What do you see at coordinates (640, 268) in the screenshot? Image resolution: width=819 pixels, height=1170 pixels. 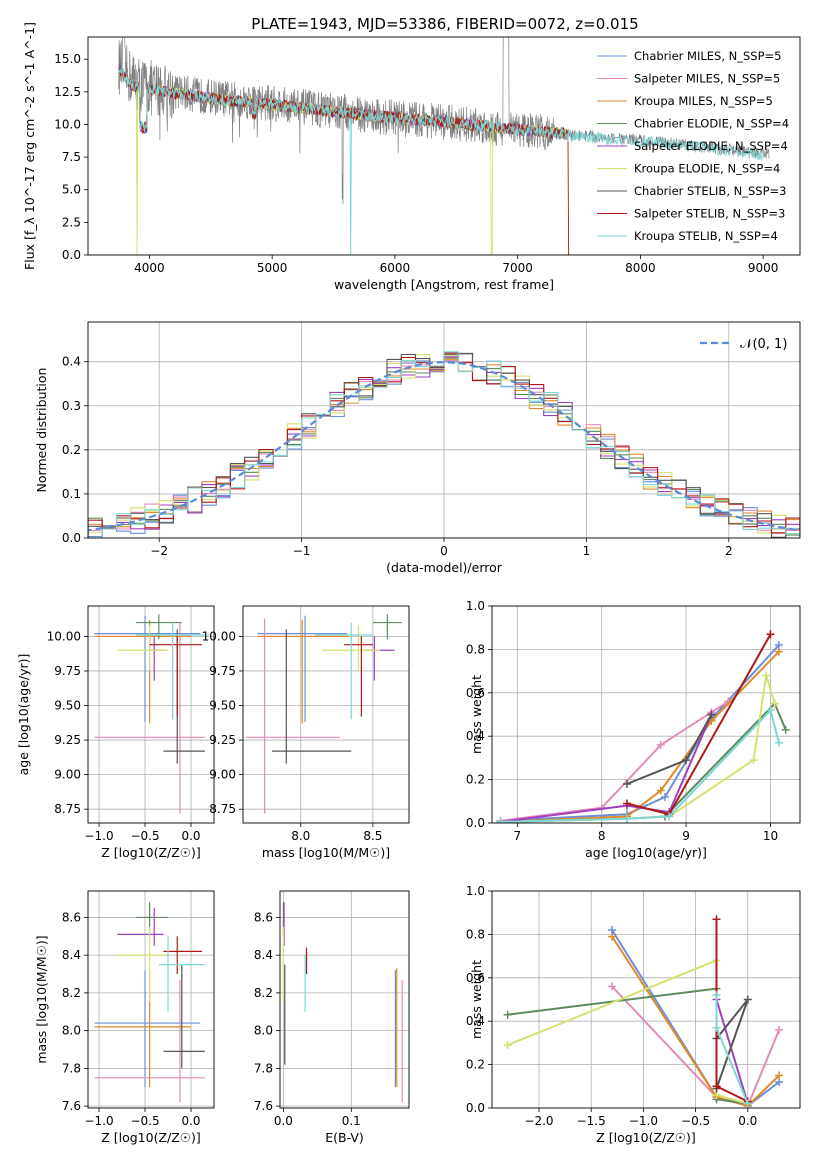 I see `x-tick-label: 8000` at bounding box center [640, 268].